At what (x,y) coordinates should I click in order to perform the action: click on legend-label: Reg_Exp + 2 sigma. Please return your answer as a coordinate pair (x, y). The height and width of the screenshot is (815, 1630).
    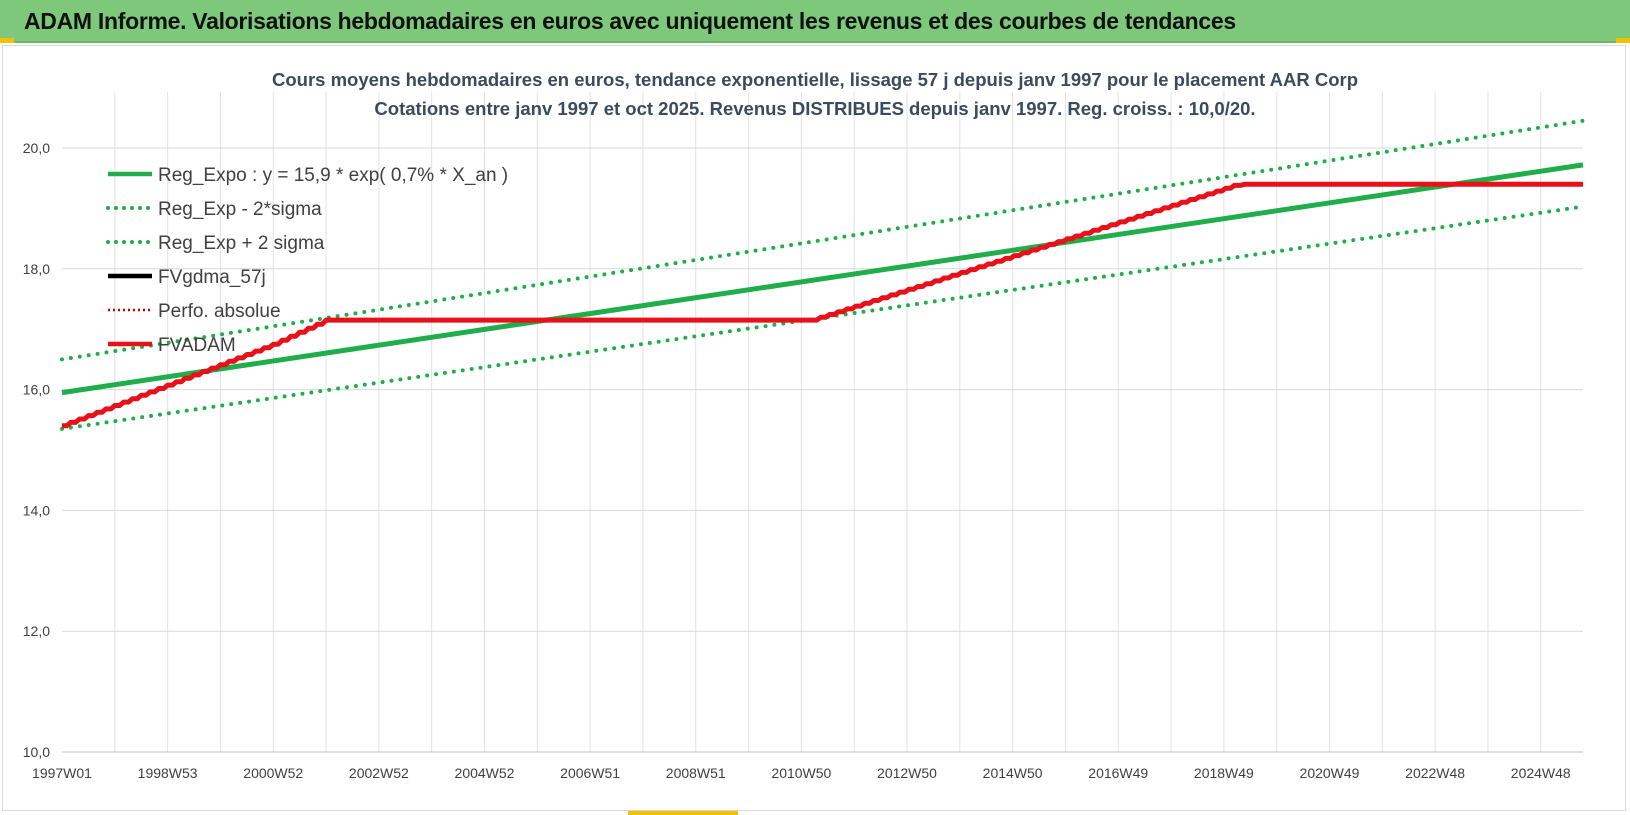
    Looking at the image, I should click on (241, 243).